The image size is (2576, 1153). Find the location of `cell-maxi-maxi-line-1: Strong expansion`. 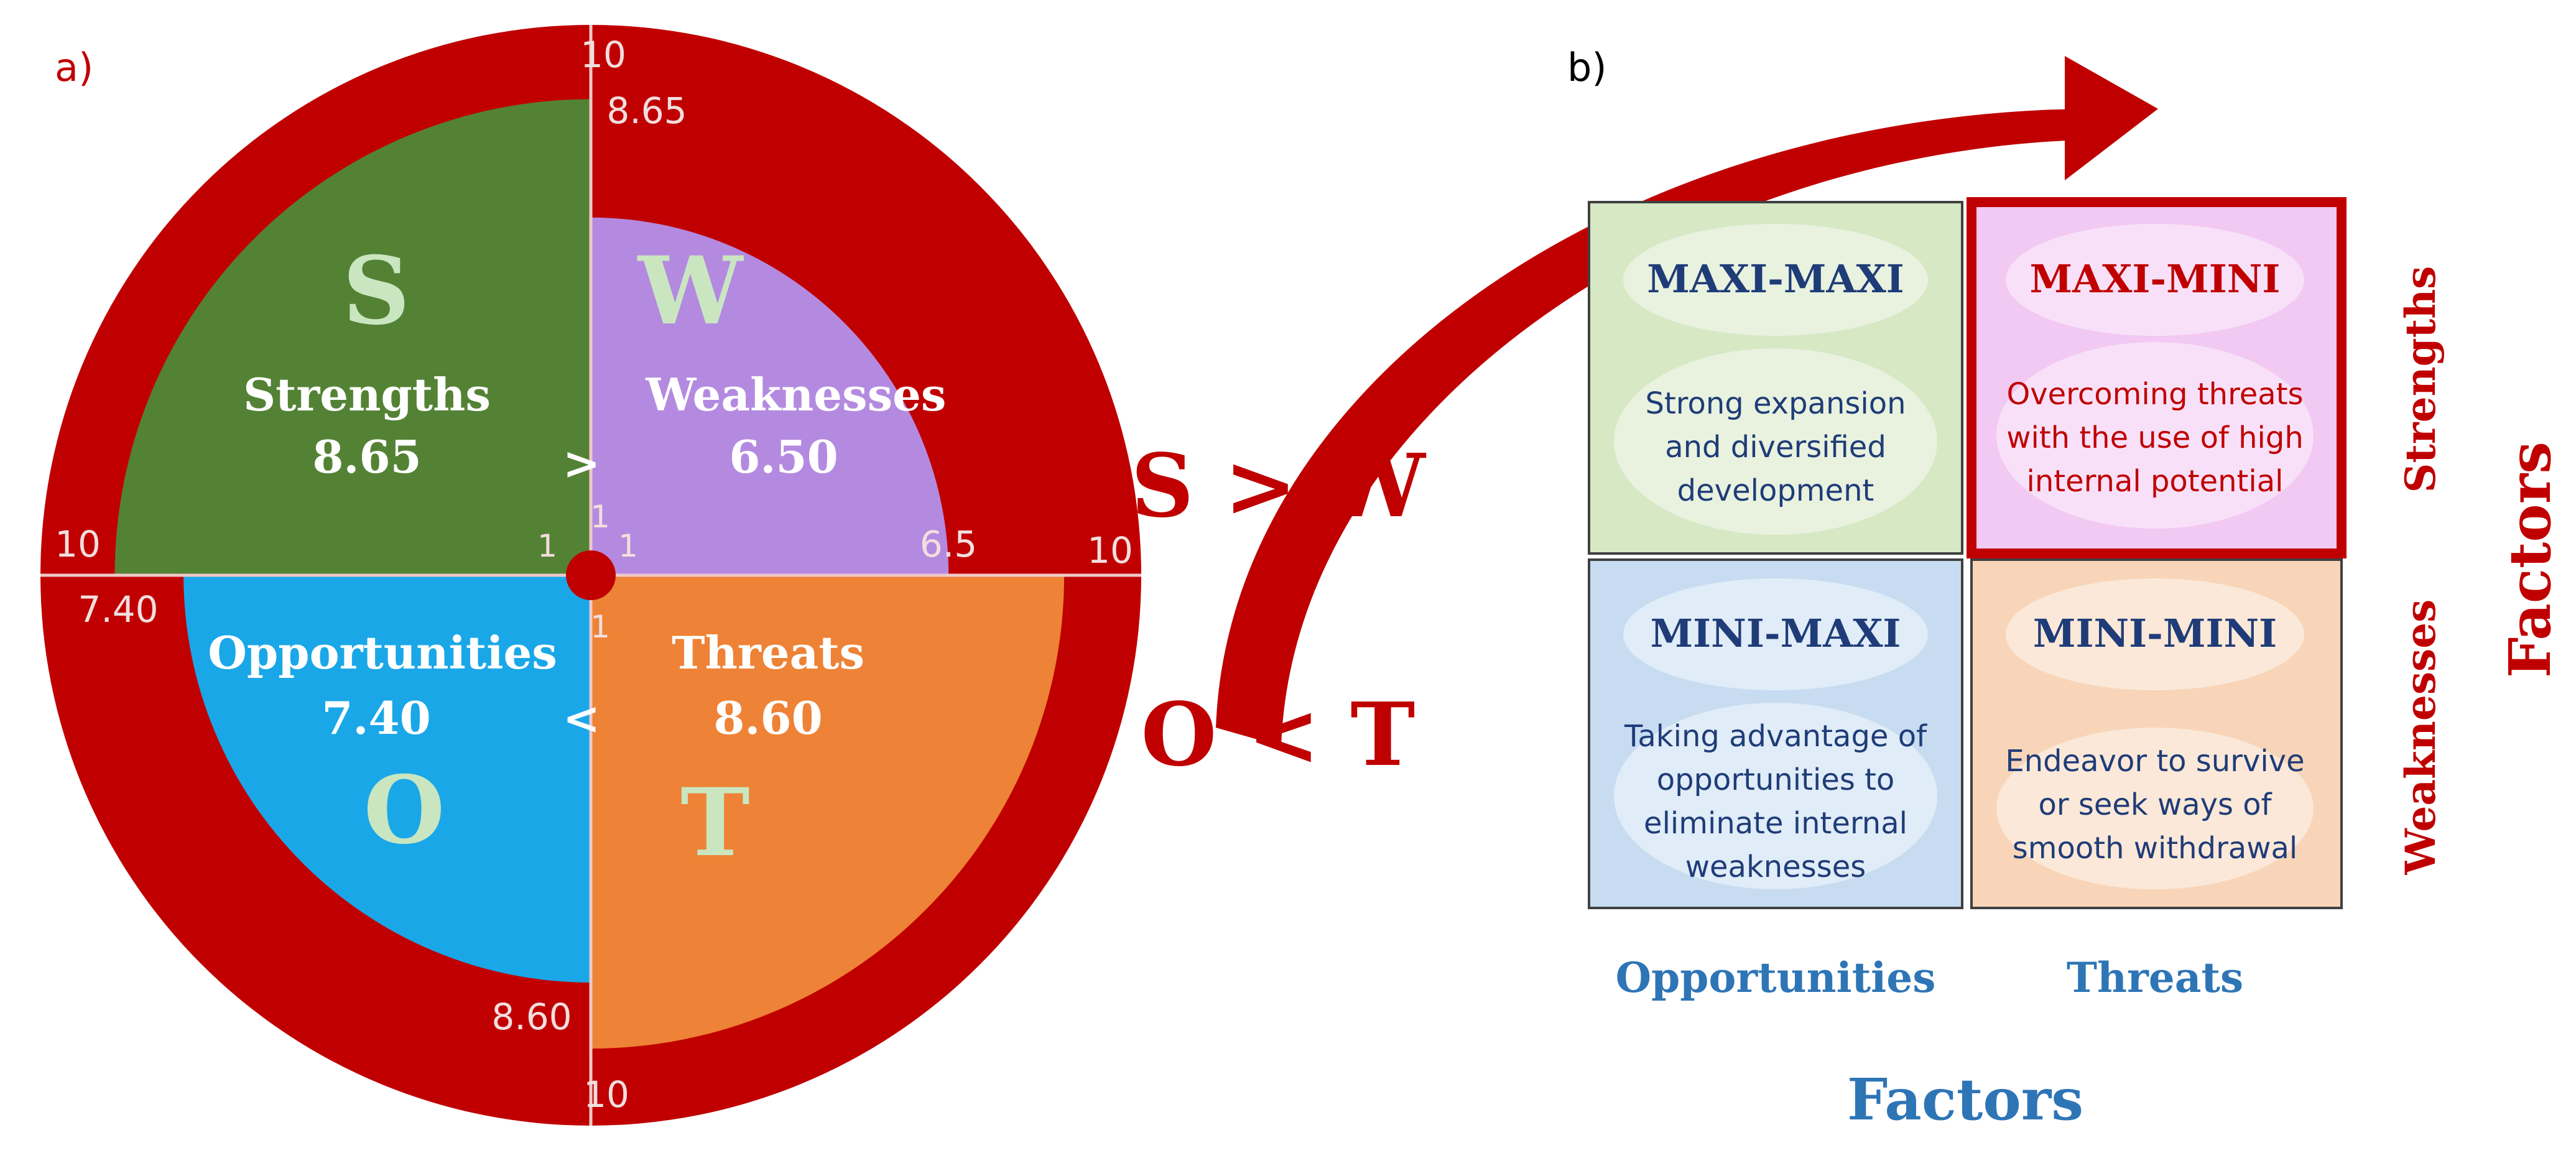

cell-maxi-maxi-line-1: Strong expansion is located at coordinates (1776, 403).